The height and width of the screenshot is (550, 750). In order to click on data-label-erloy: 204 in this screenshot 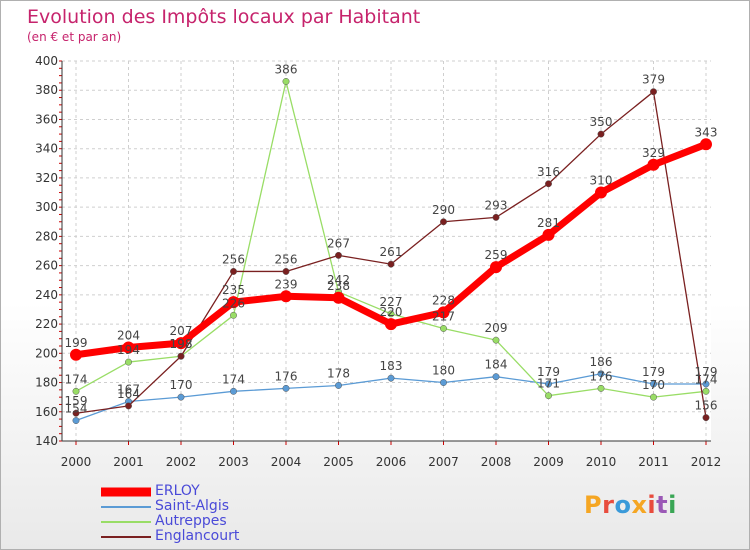, I will do `click(128, 335)`.